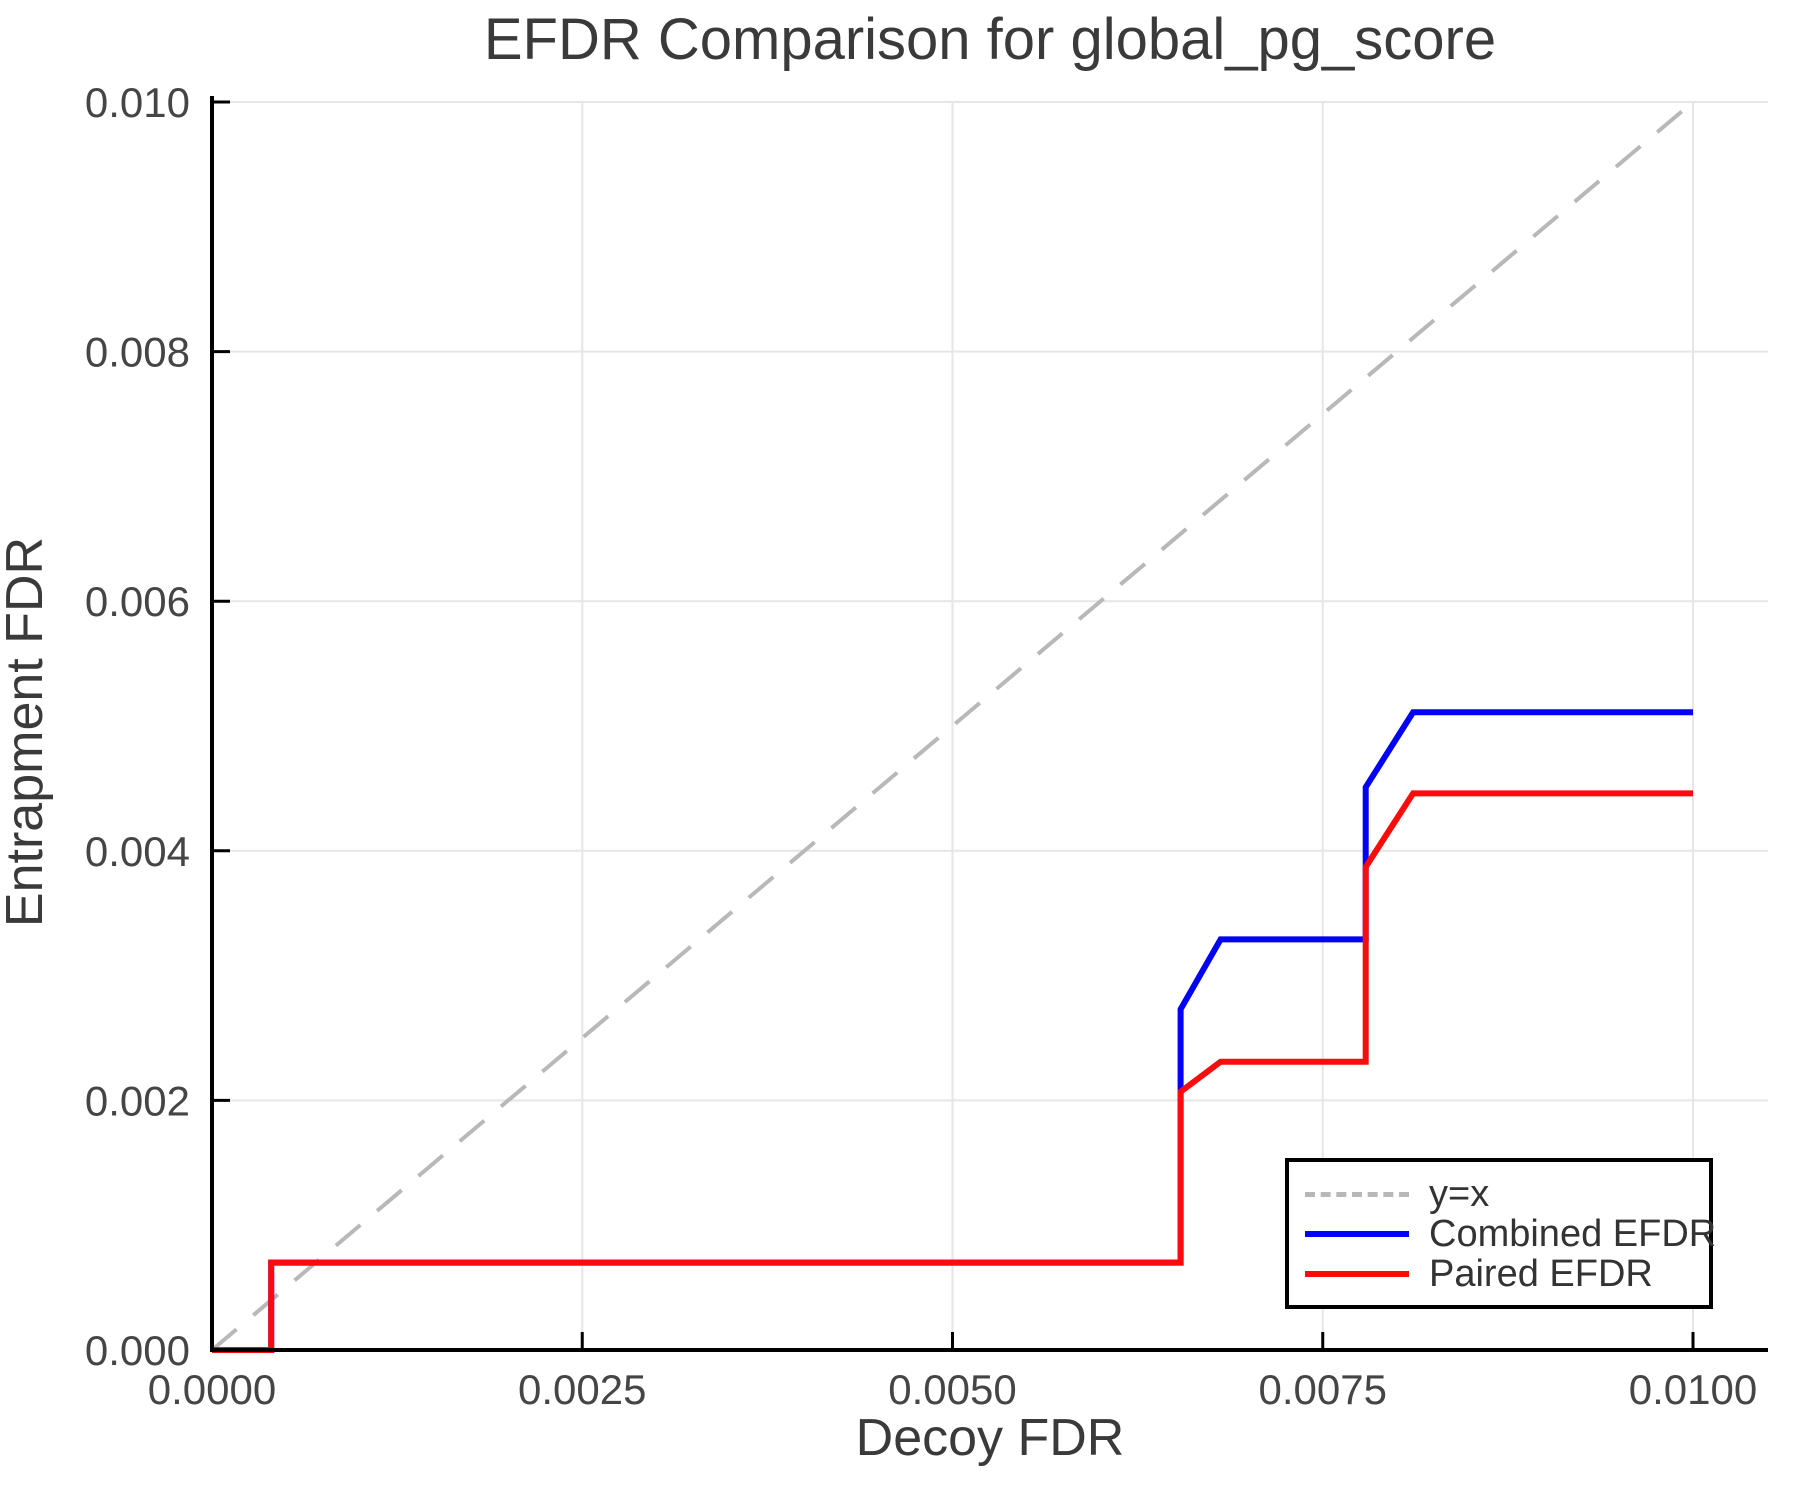  Describe the element at coordinates (1459, 1194) in the screenshot. I see `legend-label: y=x` at that location.